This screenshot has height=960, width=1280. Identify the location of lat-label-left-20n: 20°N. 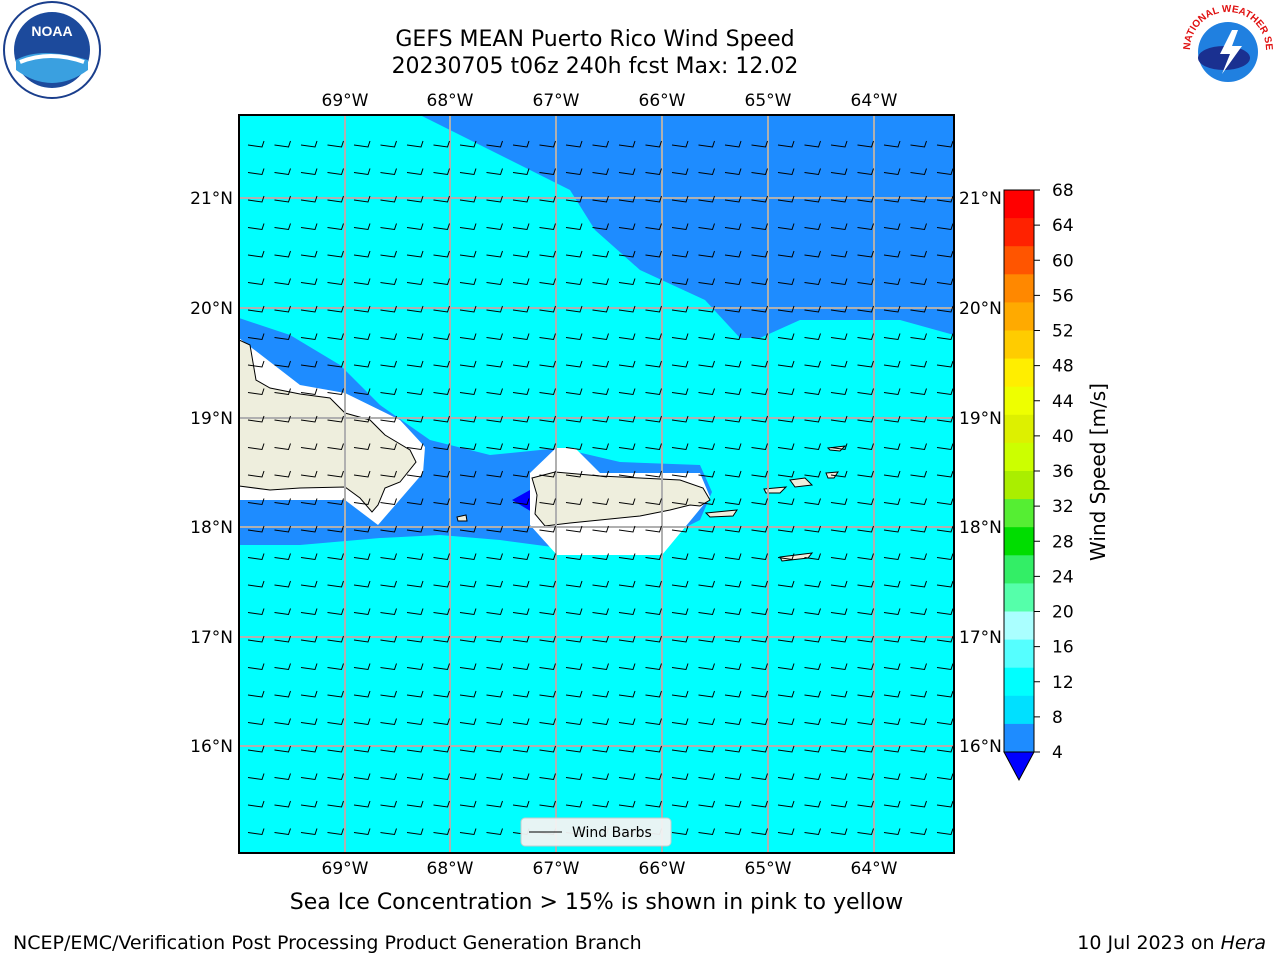
(211, 309).